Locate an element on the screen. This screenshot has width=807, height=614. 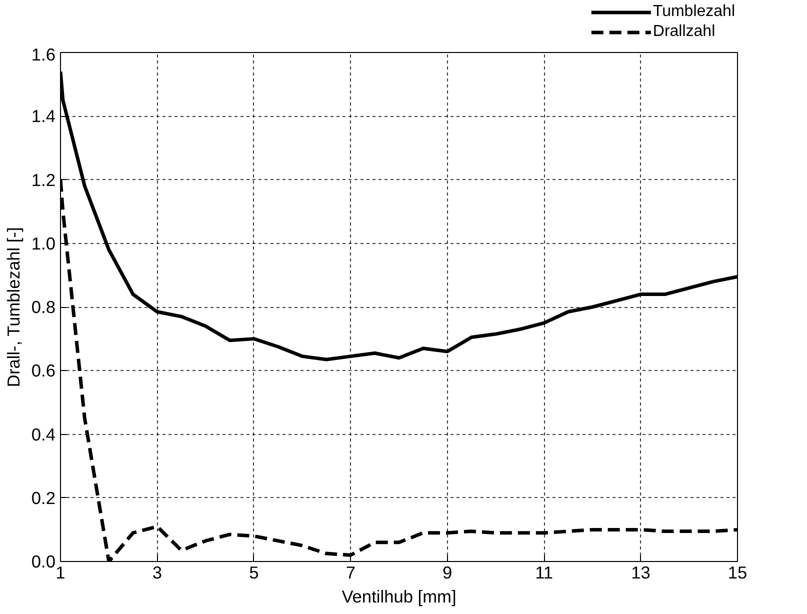
x-tick-label: 15 is located at coordinates (738, 572).